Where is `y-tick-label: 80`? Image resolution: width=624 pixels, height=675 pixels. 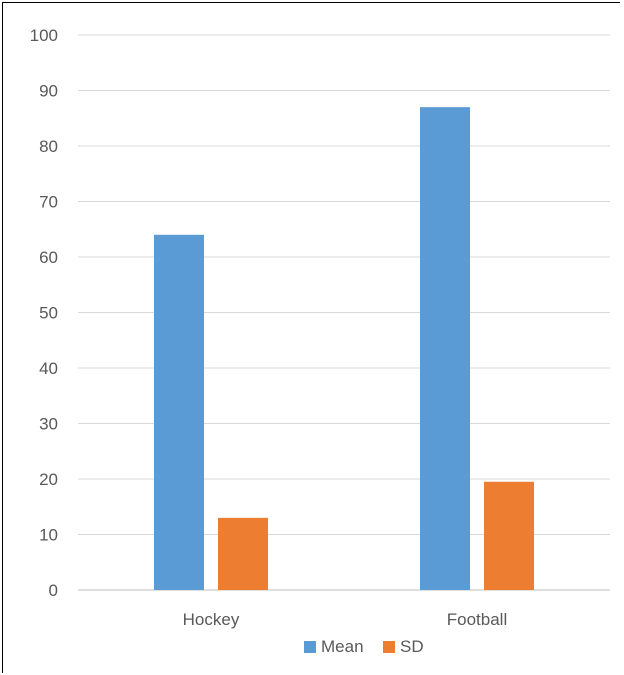
y-tick-label: 80 is located at coordinates (48, 146).